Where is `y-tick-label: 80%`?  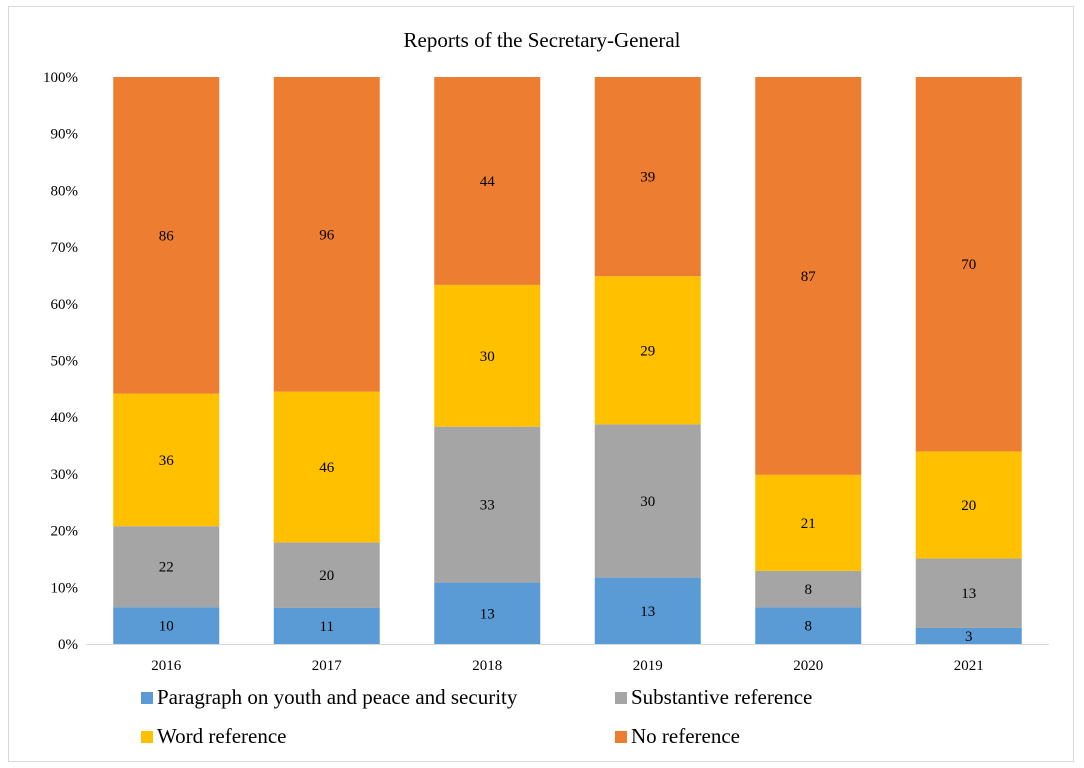
y-tick-label: 80% is located at coordinates (65, 191).